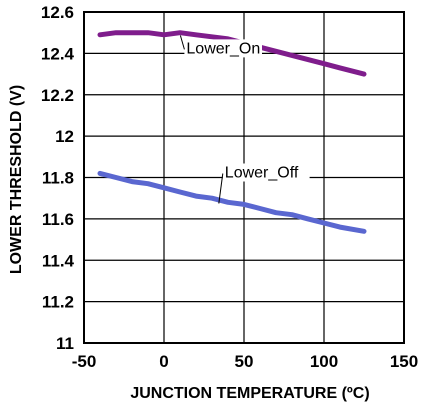 The height and width of the screenshot is (406, 428). Describe the element at coordinates (324, 361) in the screenshot. I see `x-tick-label: 100` at that location.